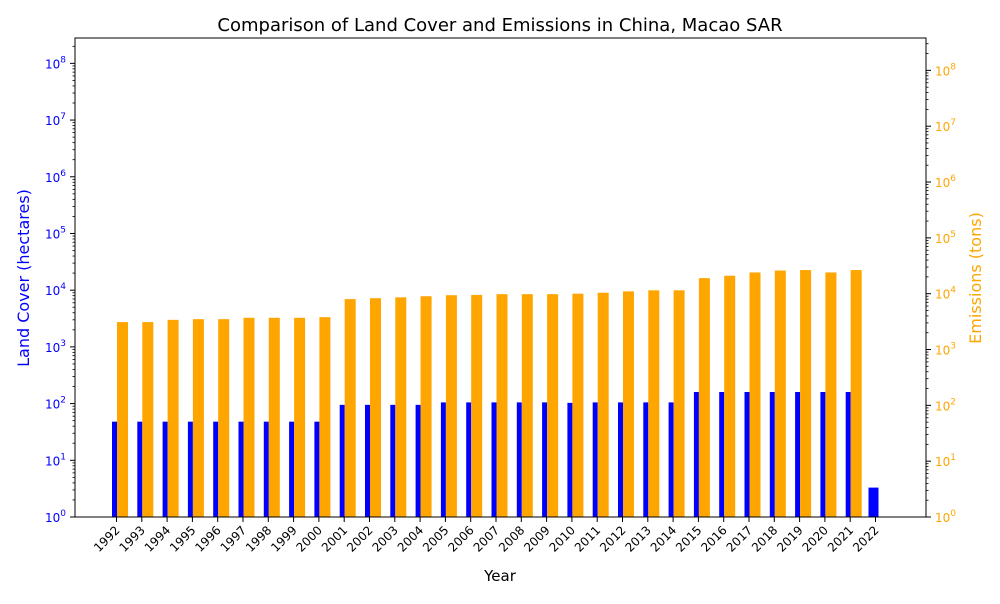  I want to click on right-tick-label: 10¹, so click(945, 461).